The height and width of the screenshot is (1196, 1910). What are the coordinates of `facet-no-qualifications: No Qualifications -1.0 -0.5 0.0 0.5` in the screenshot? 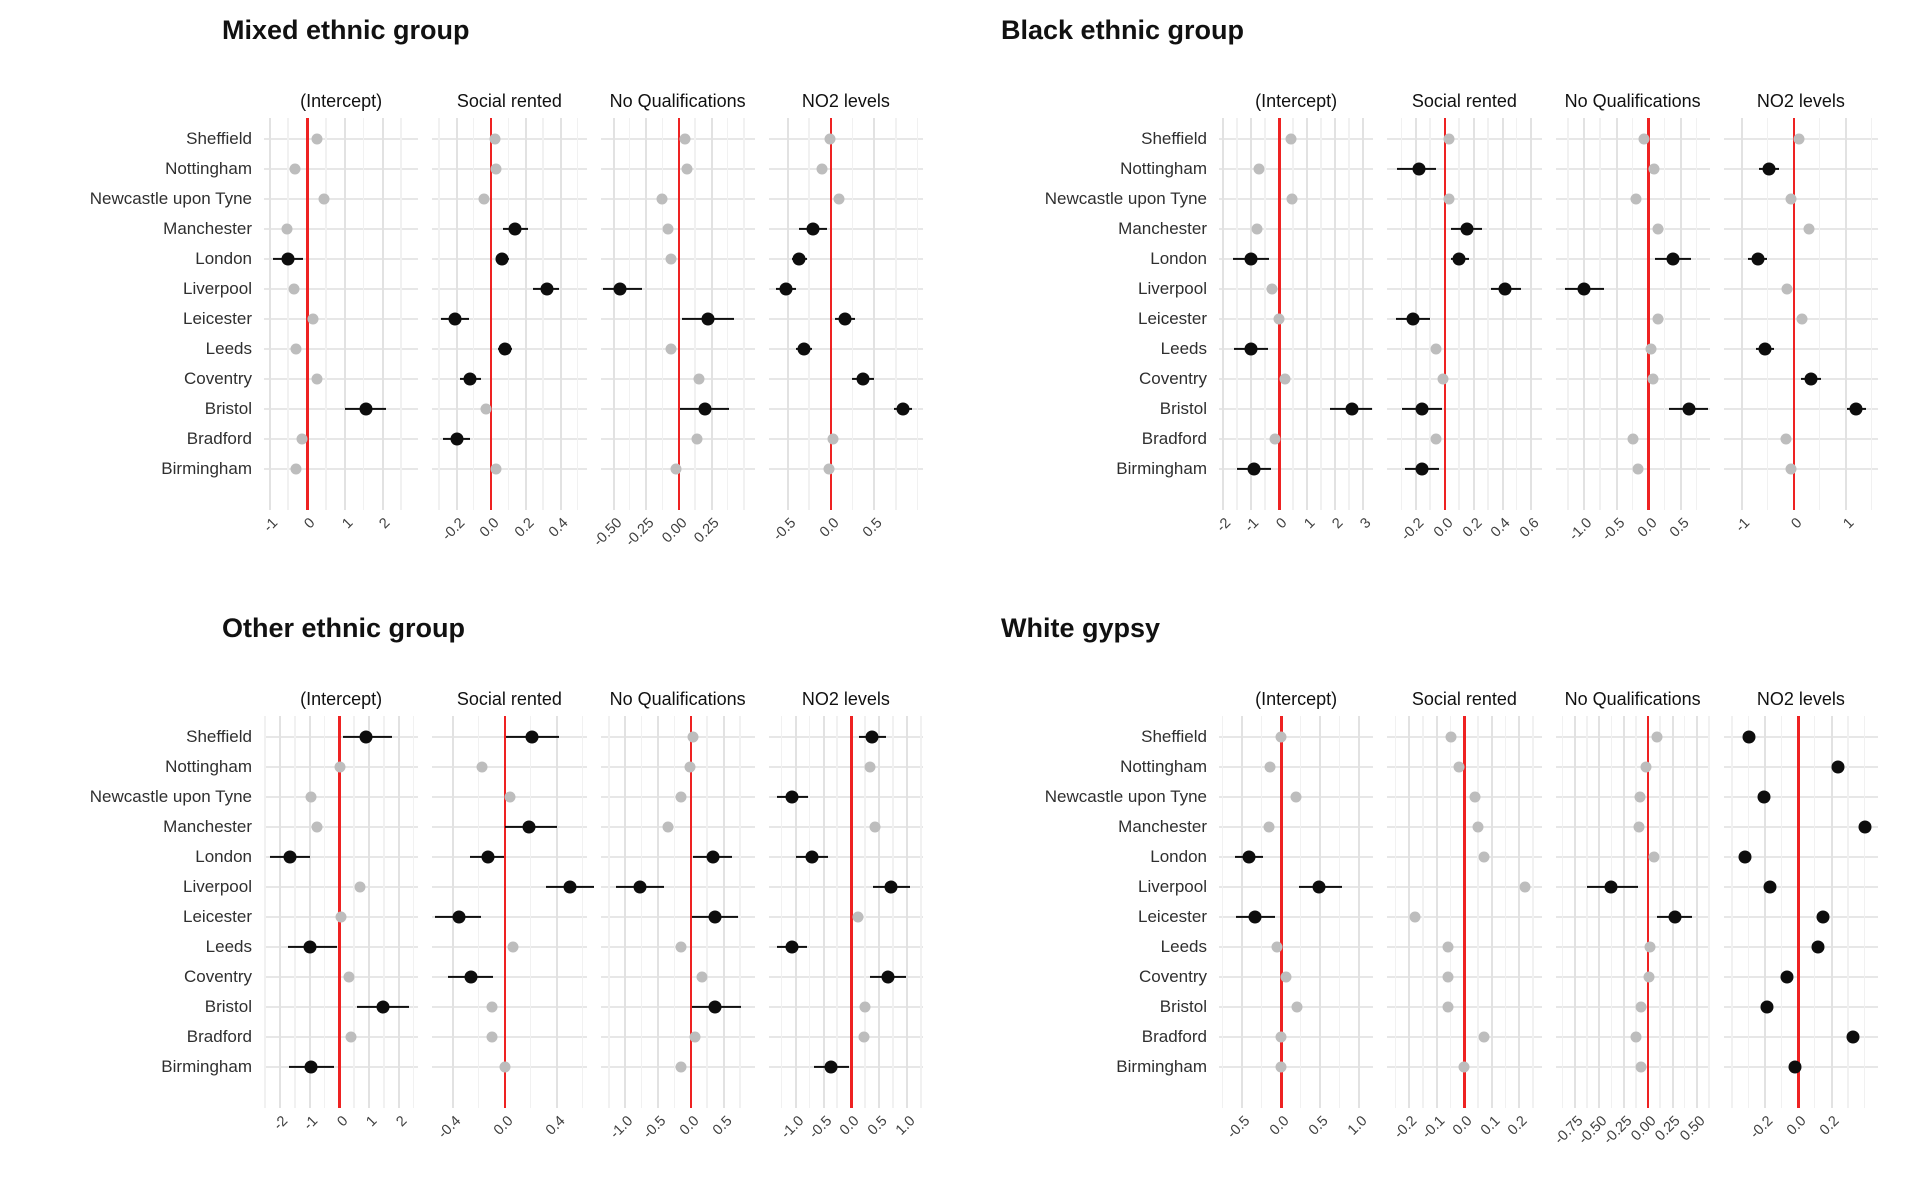 It's located at (1632, 311).